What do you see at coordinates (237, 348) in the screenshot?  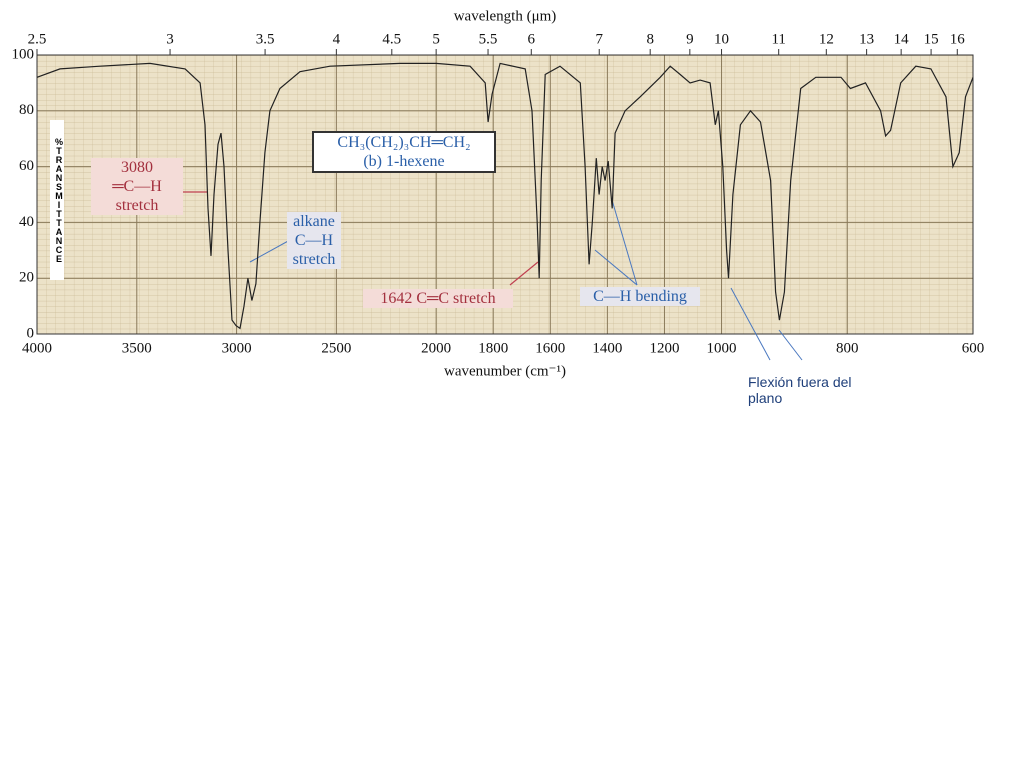 I see `x-tick-label: 3000` at bounding box center [237, 348].